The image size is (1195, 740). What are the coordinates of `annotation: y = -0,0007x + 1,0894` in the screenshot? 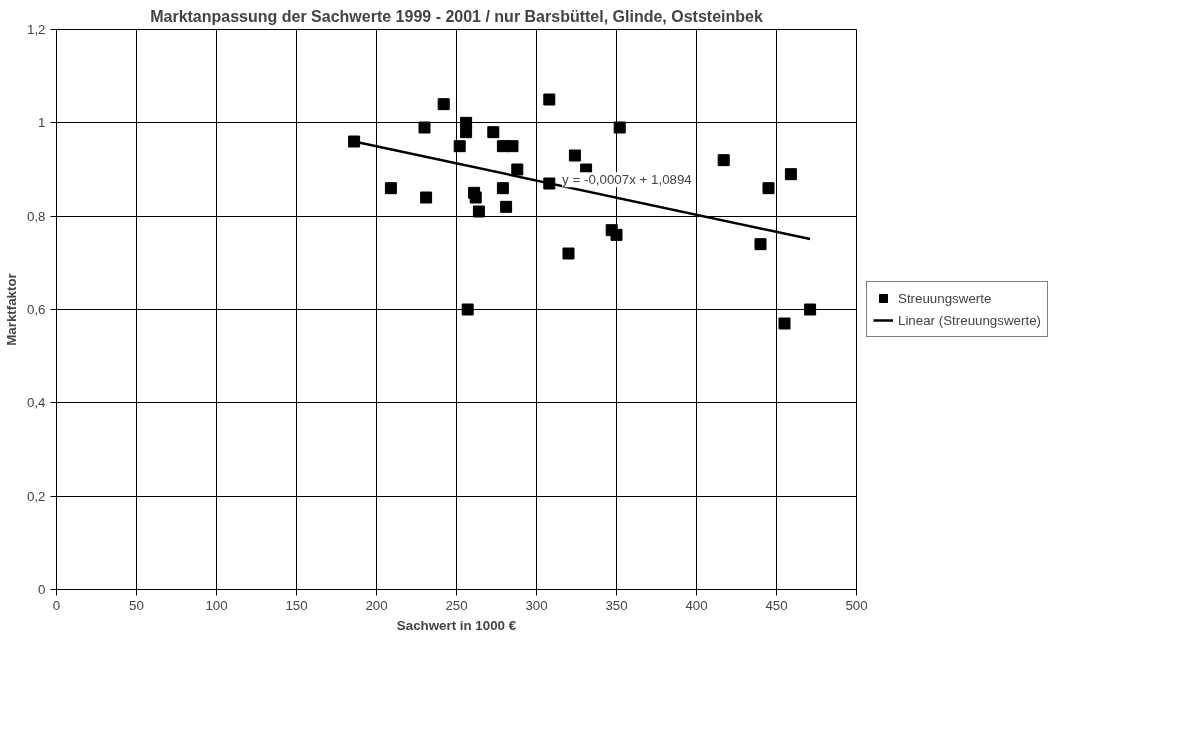 It's located at (627, 180).